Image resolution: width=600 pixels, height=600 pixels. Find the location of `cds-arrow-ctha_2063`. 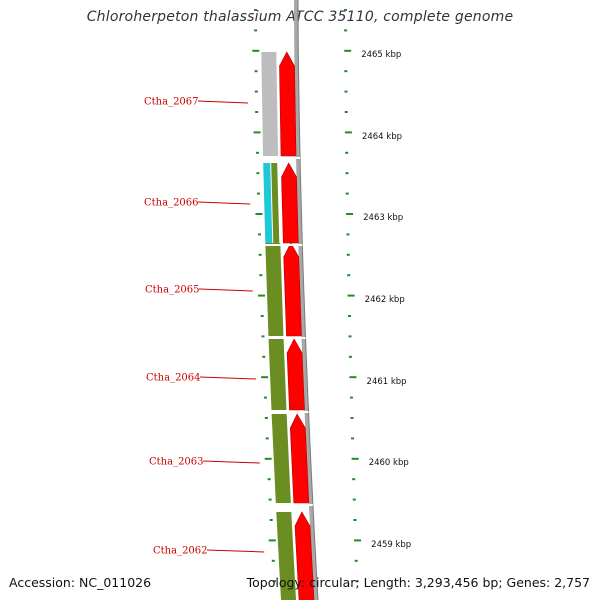

cds-arrow-ctha_2063 is located at coordinates (299, 458).